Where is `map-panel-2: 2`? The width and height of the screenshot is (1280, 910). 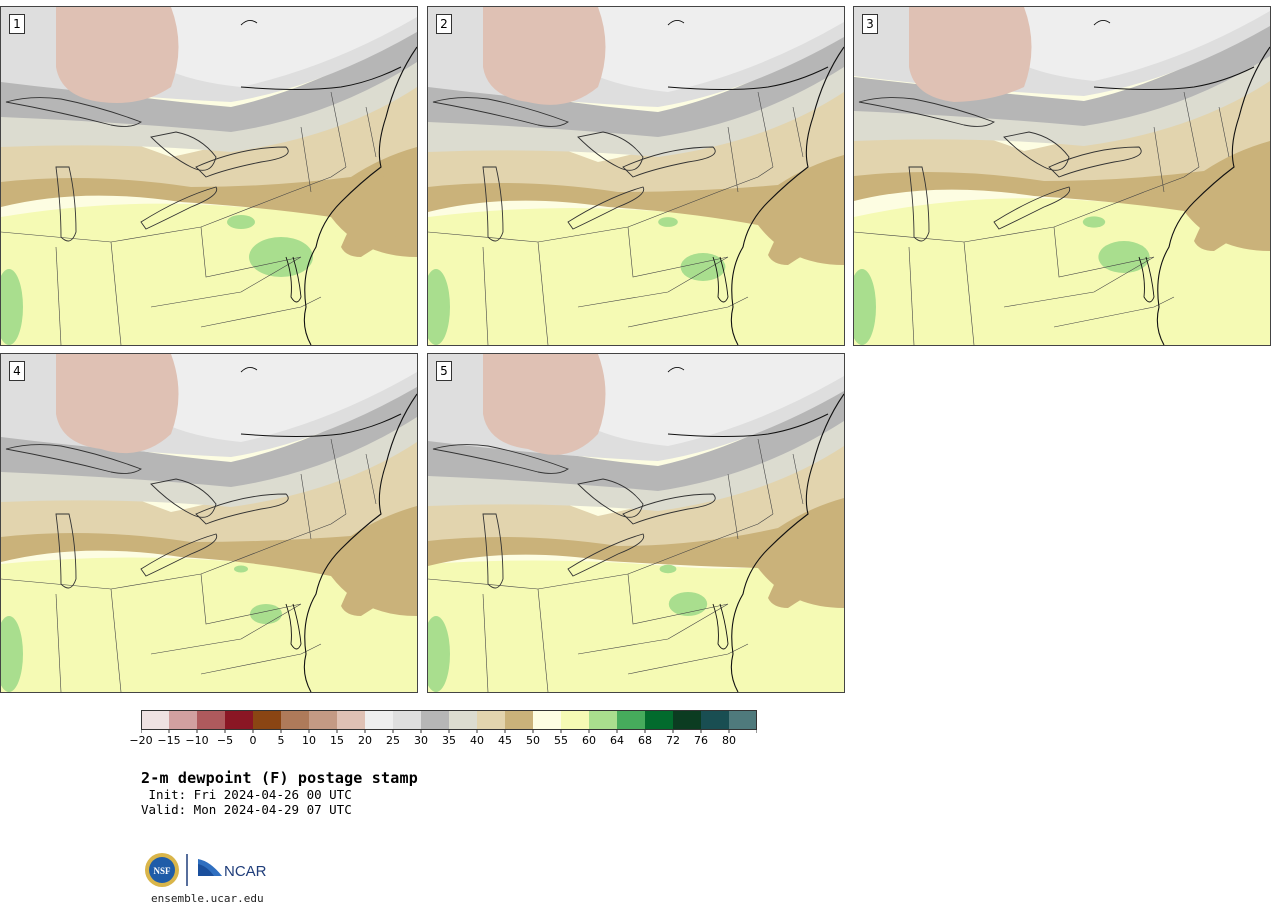
map-panel-2: 2 is located at coordinates (636, 176).